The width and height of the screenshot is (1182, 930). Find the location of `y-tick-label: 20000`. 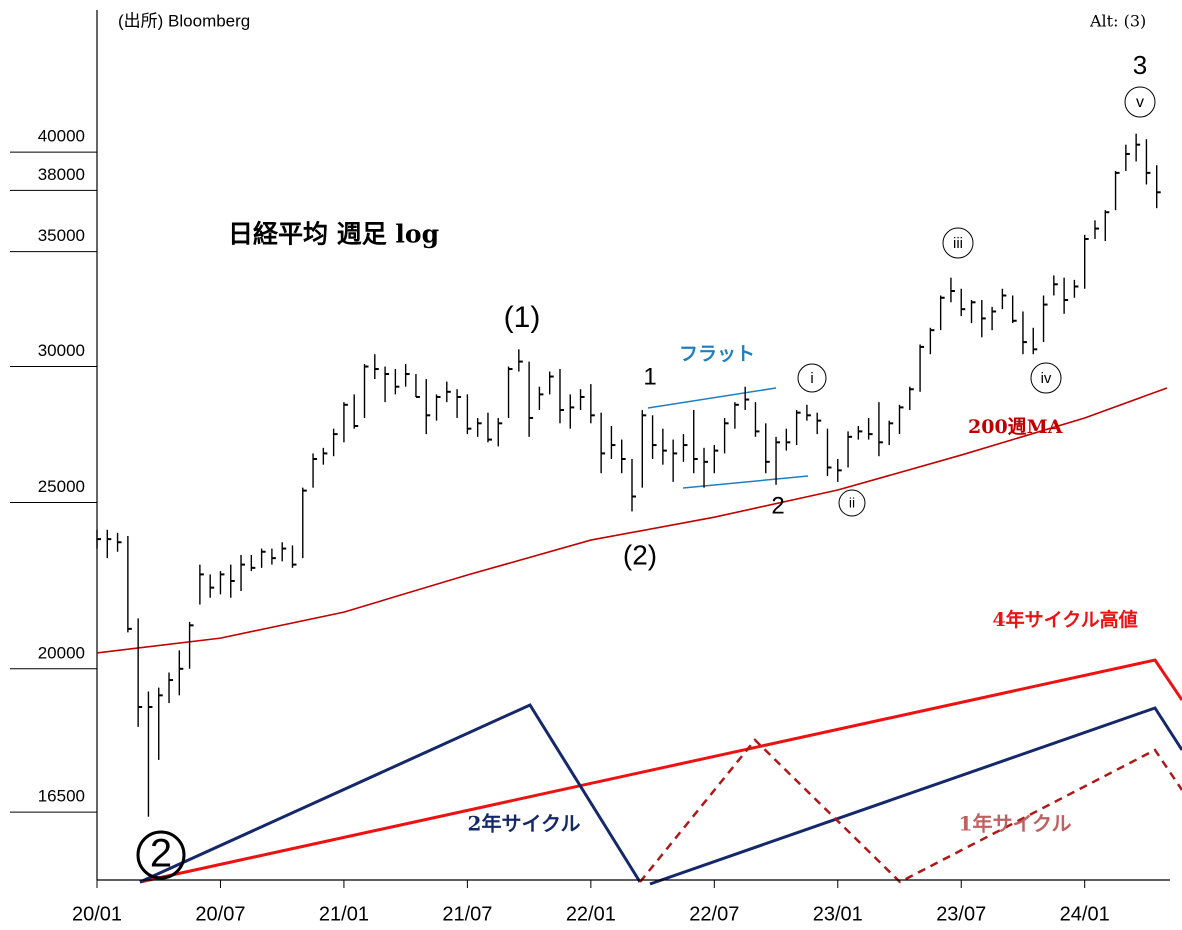

y-tick-label: 20000 is located at coordinates (61, 652).